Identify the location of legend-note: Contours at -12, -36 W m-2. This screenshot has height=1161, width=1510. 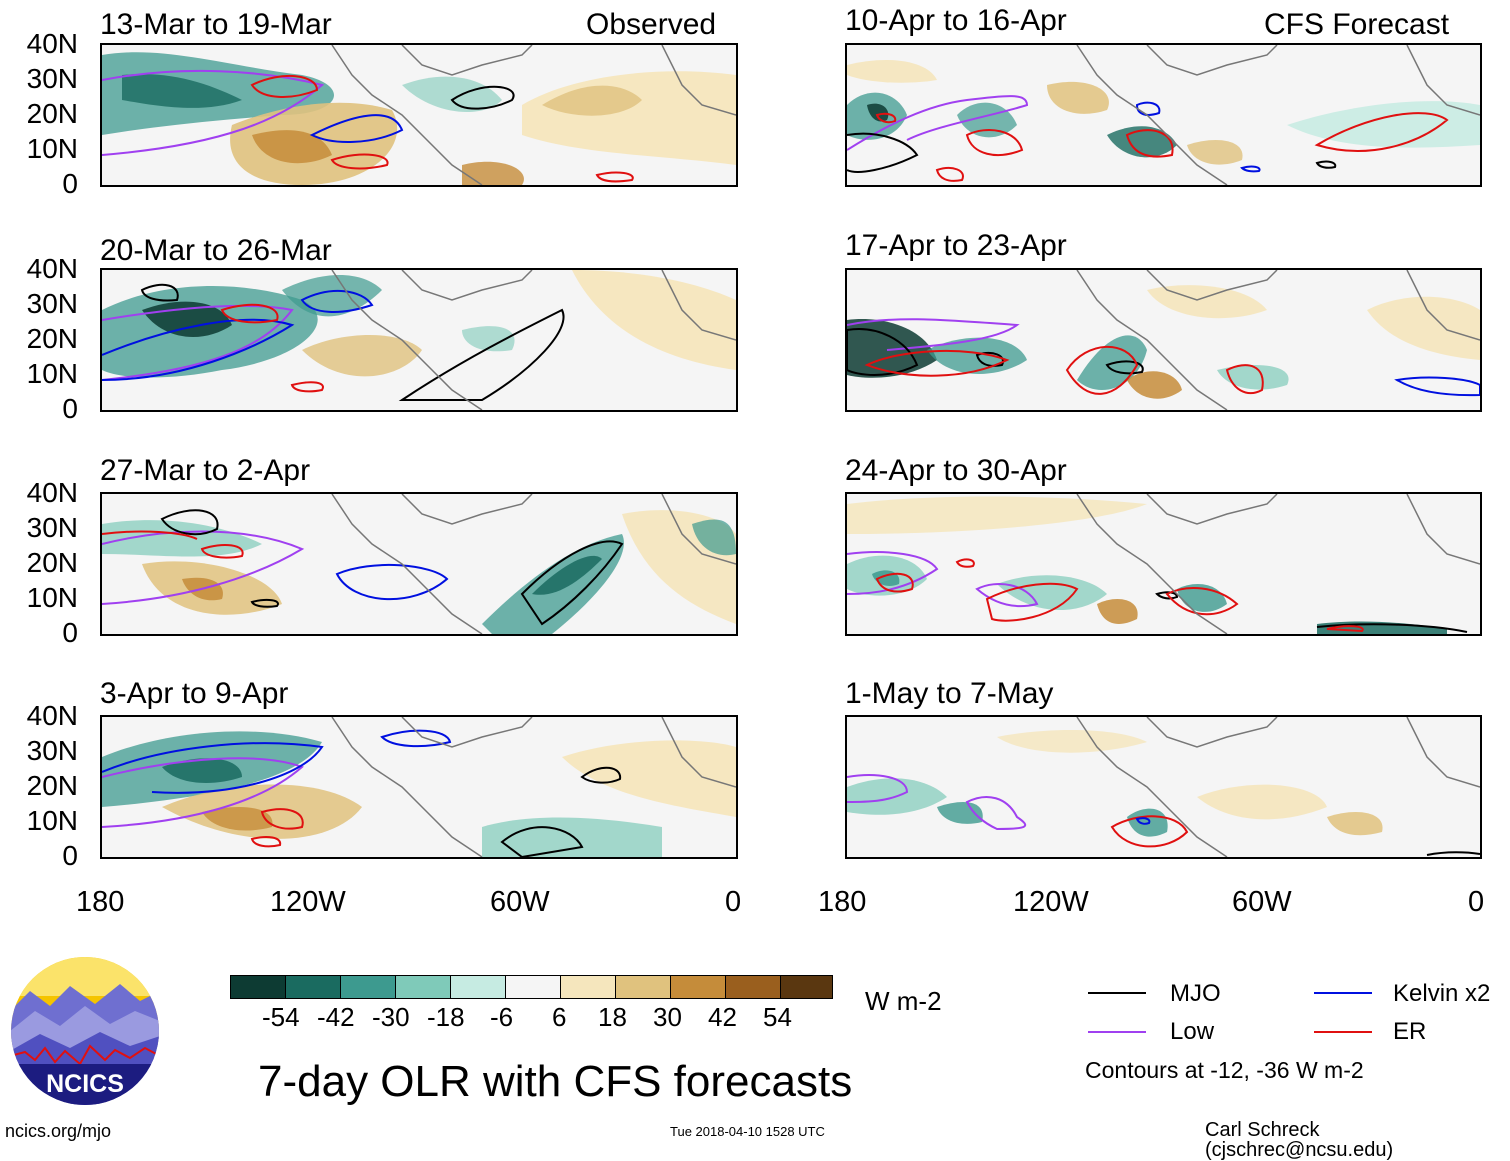
(1224, 1070).